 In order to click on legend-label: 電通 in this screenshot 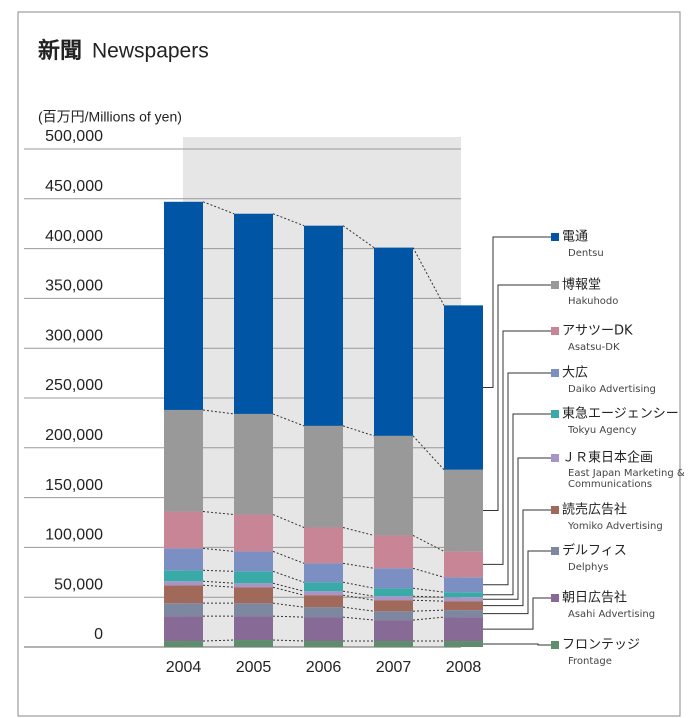, I will do `click(575, 237)`.